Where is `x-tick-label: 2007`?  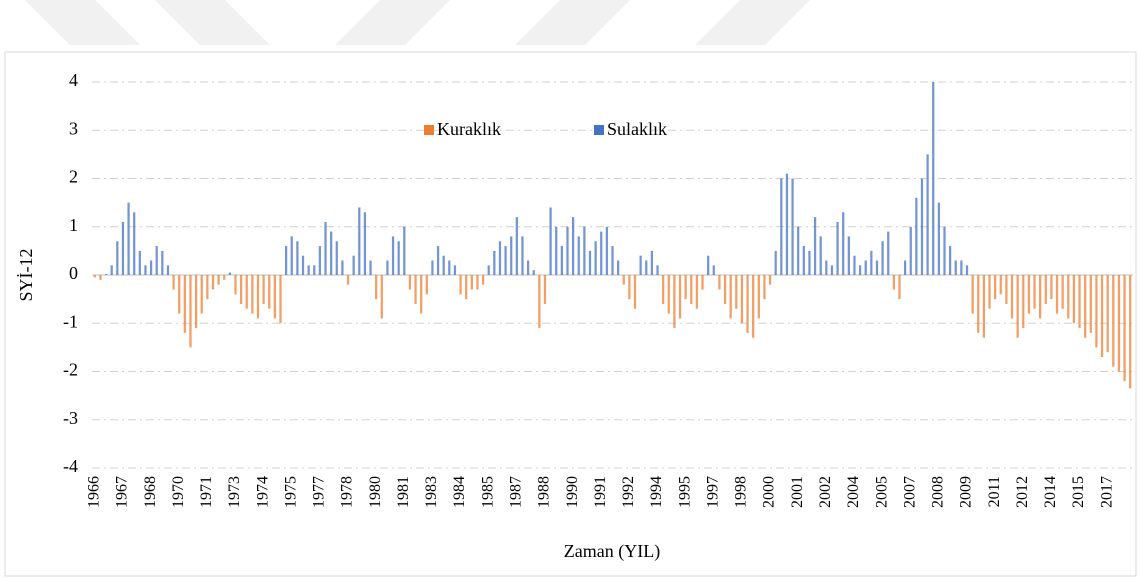 x-tick-label: 2007 is located at coordinates (909, 492).